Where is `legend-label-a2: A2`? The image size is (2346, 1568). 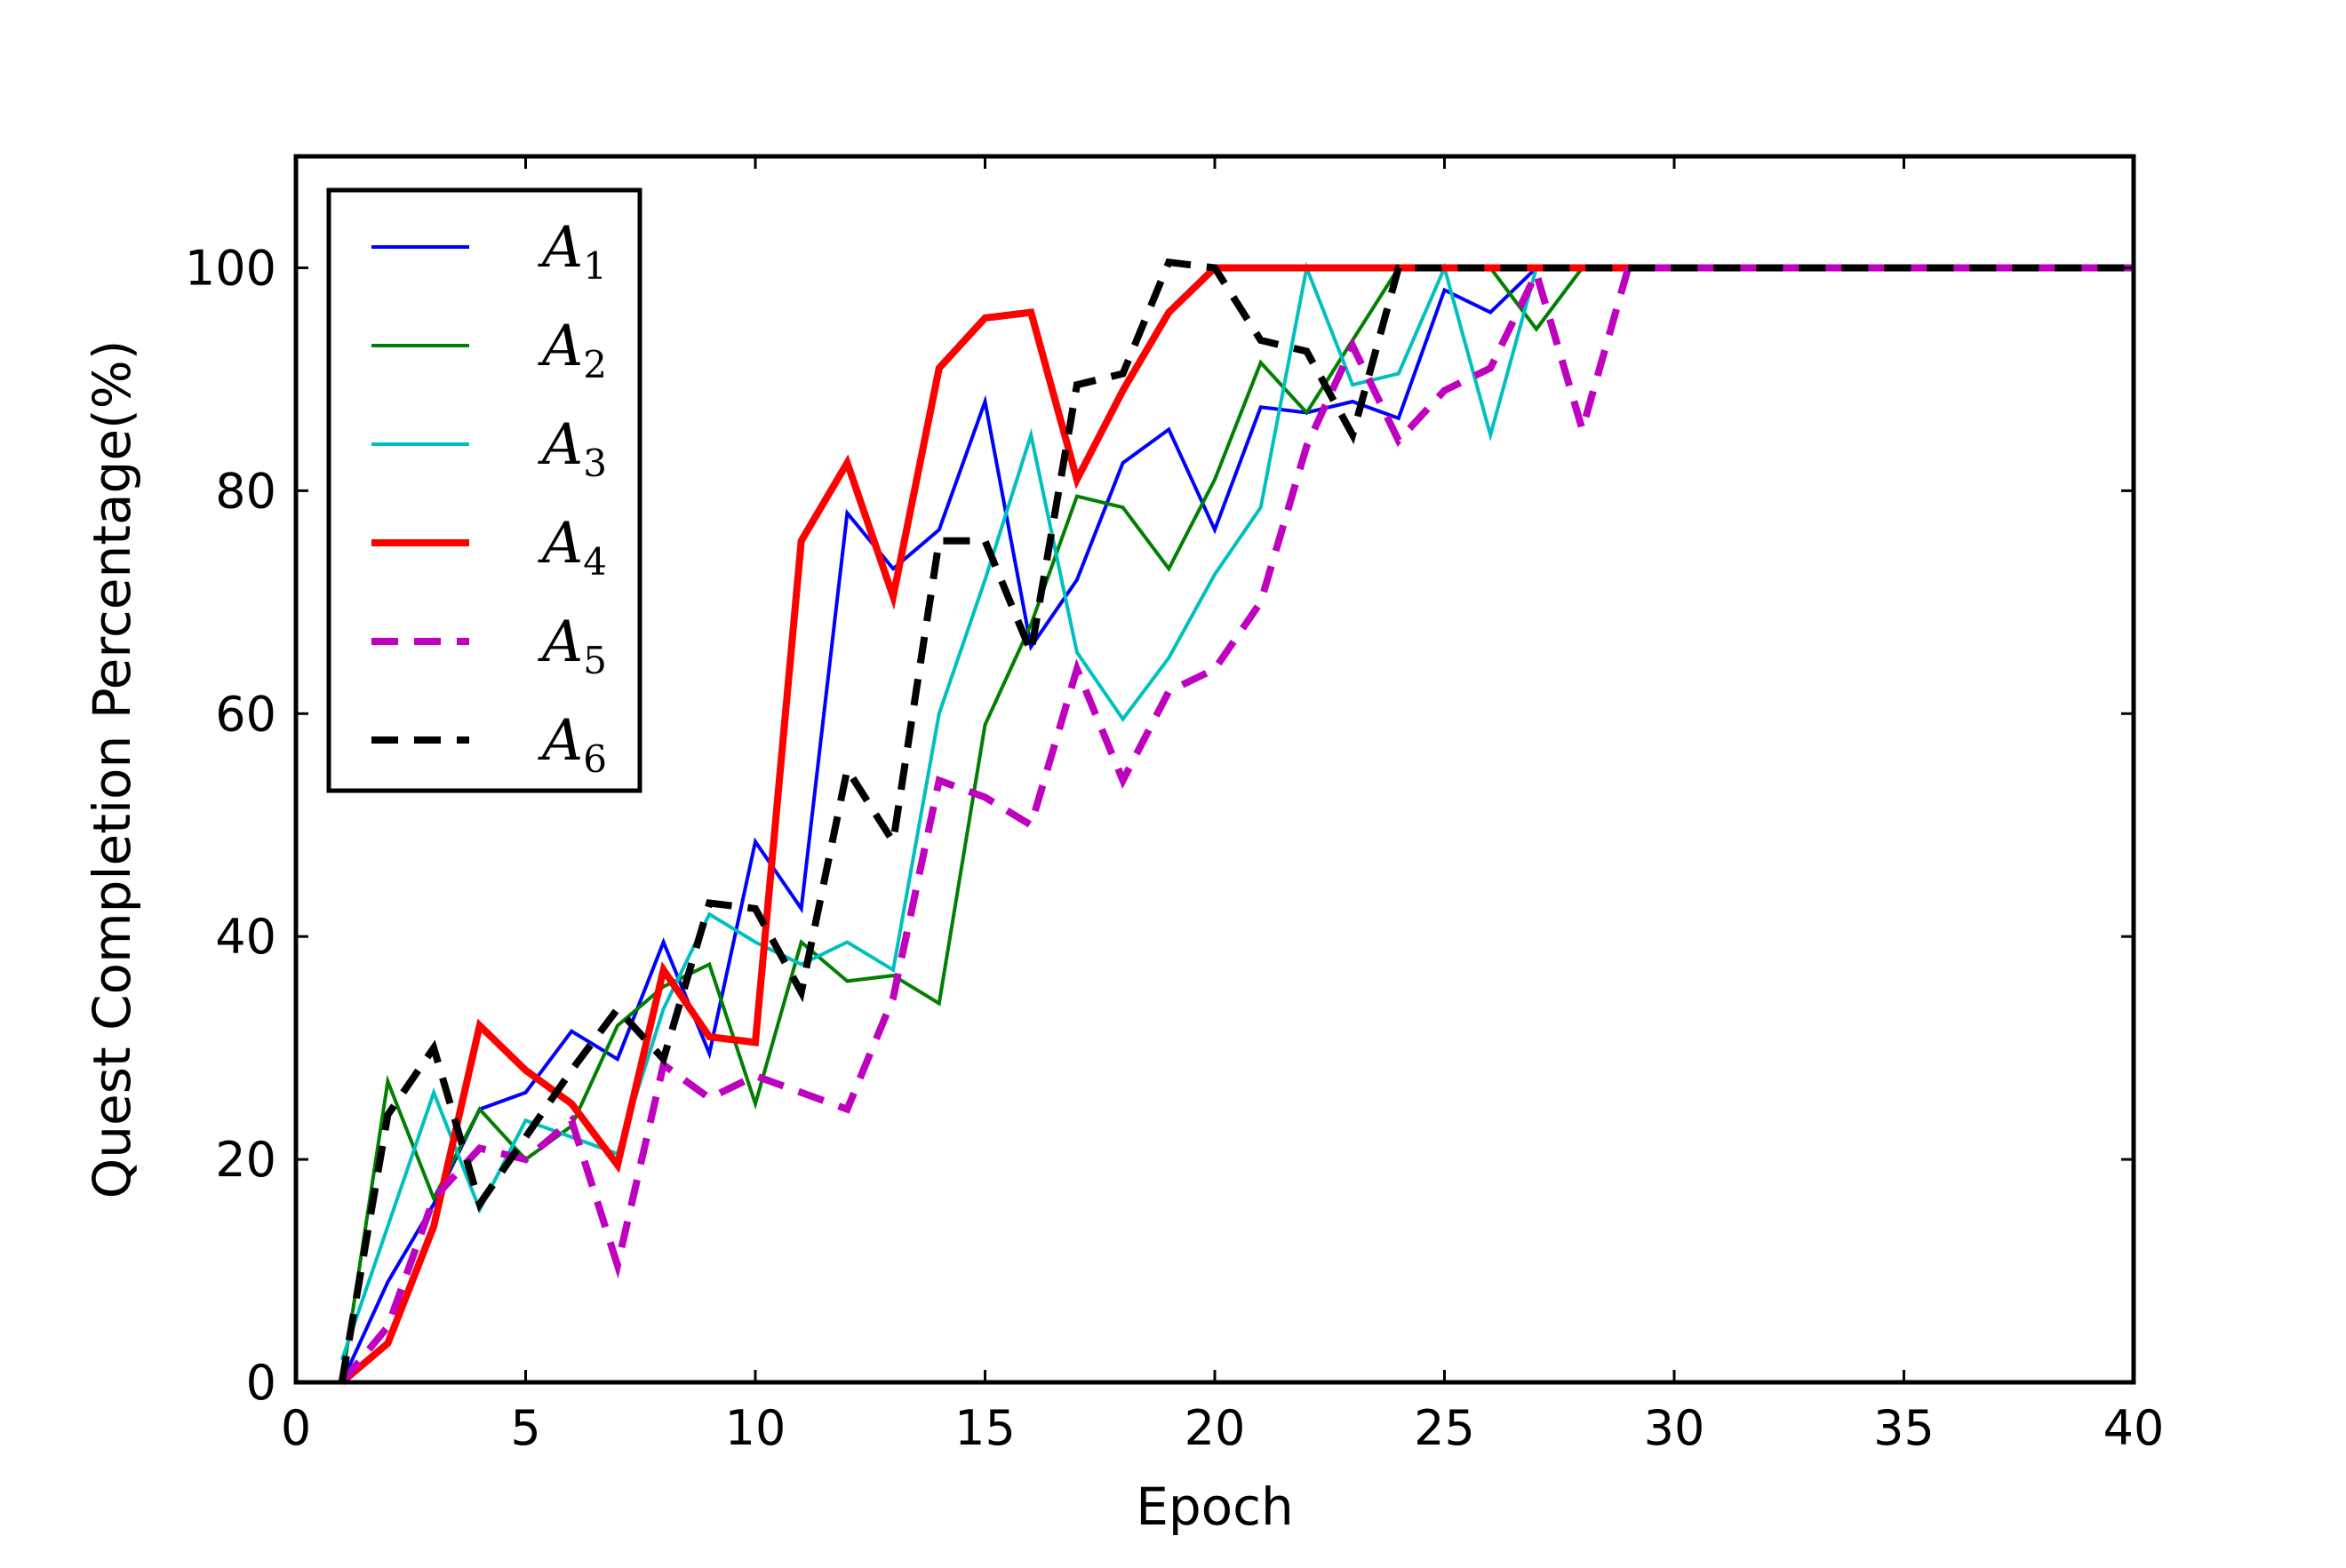
legend-label-a2: A2 is located at coordinates (572, 350).